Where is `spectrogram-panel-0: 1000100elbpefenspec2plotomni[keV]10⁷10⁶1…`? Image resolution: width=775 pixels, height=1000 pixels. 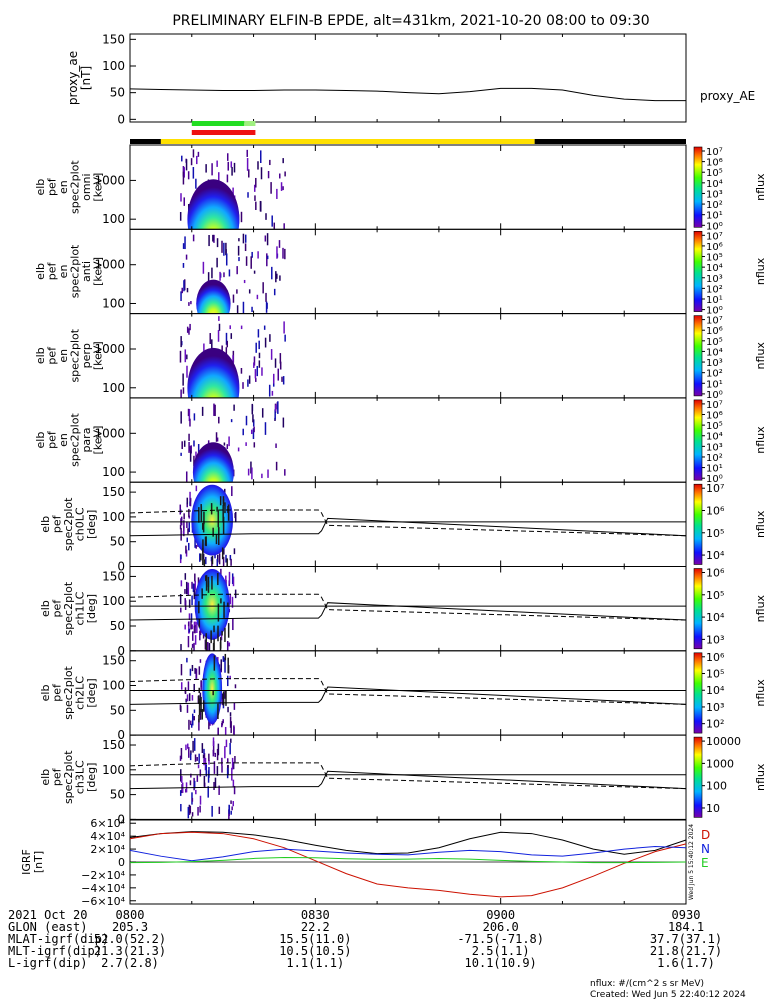 spectrogram-panel-0: 1000100elbpefenspec2plotomni[keV]10⁷10⁶1… is located at coordinates (400, 188).